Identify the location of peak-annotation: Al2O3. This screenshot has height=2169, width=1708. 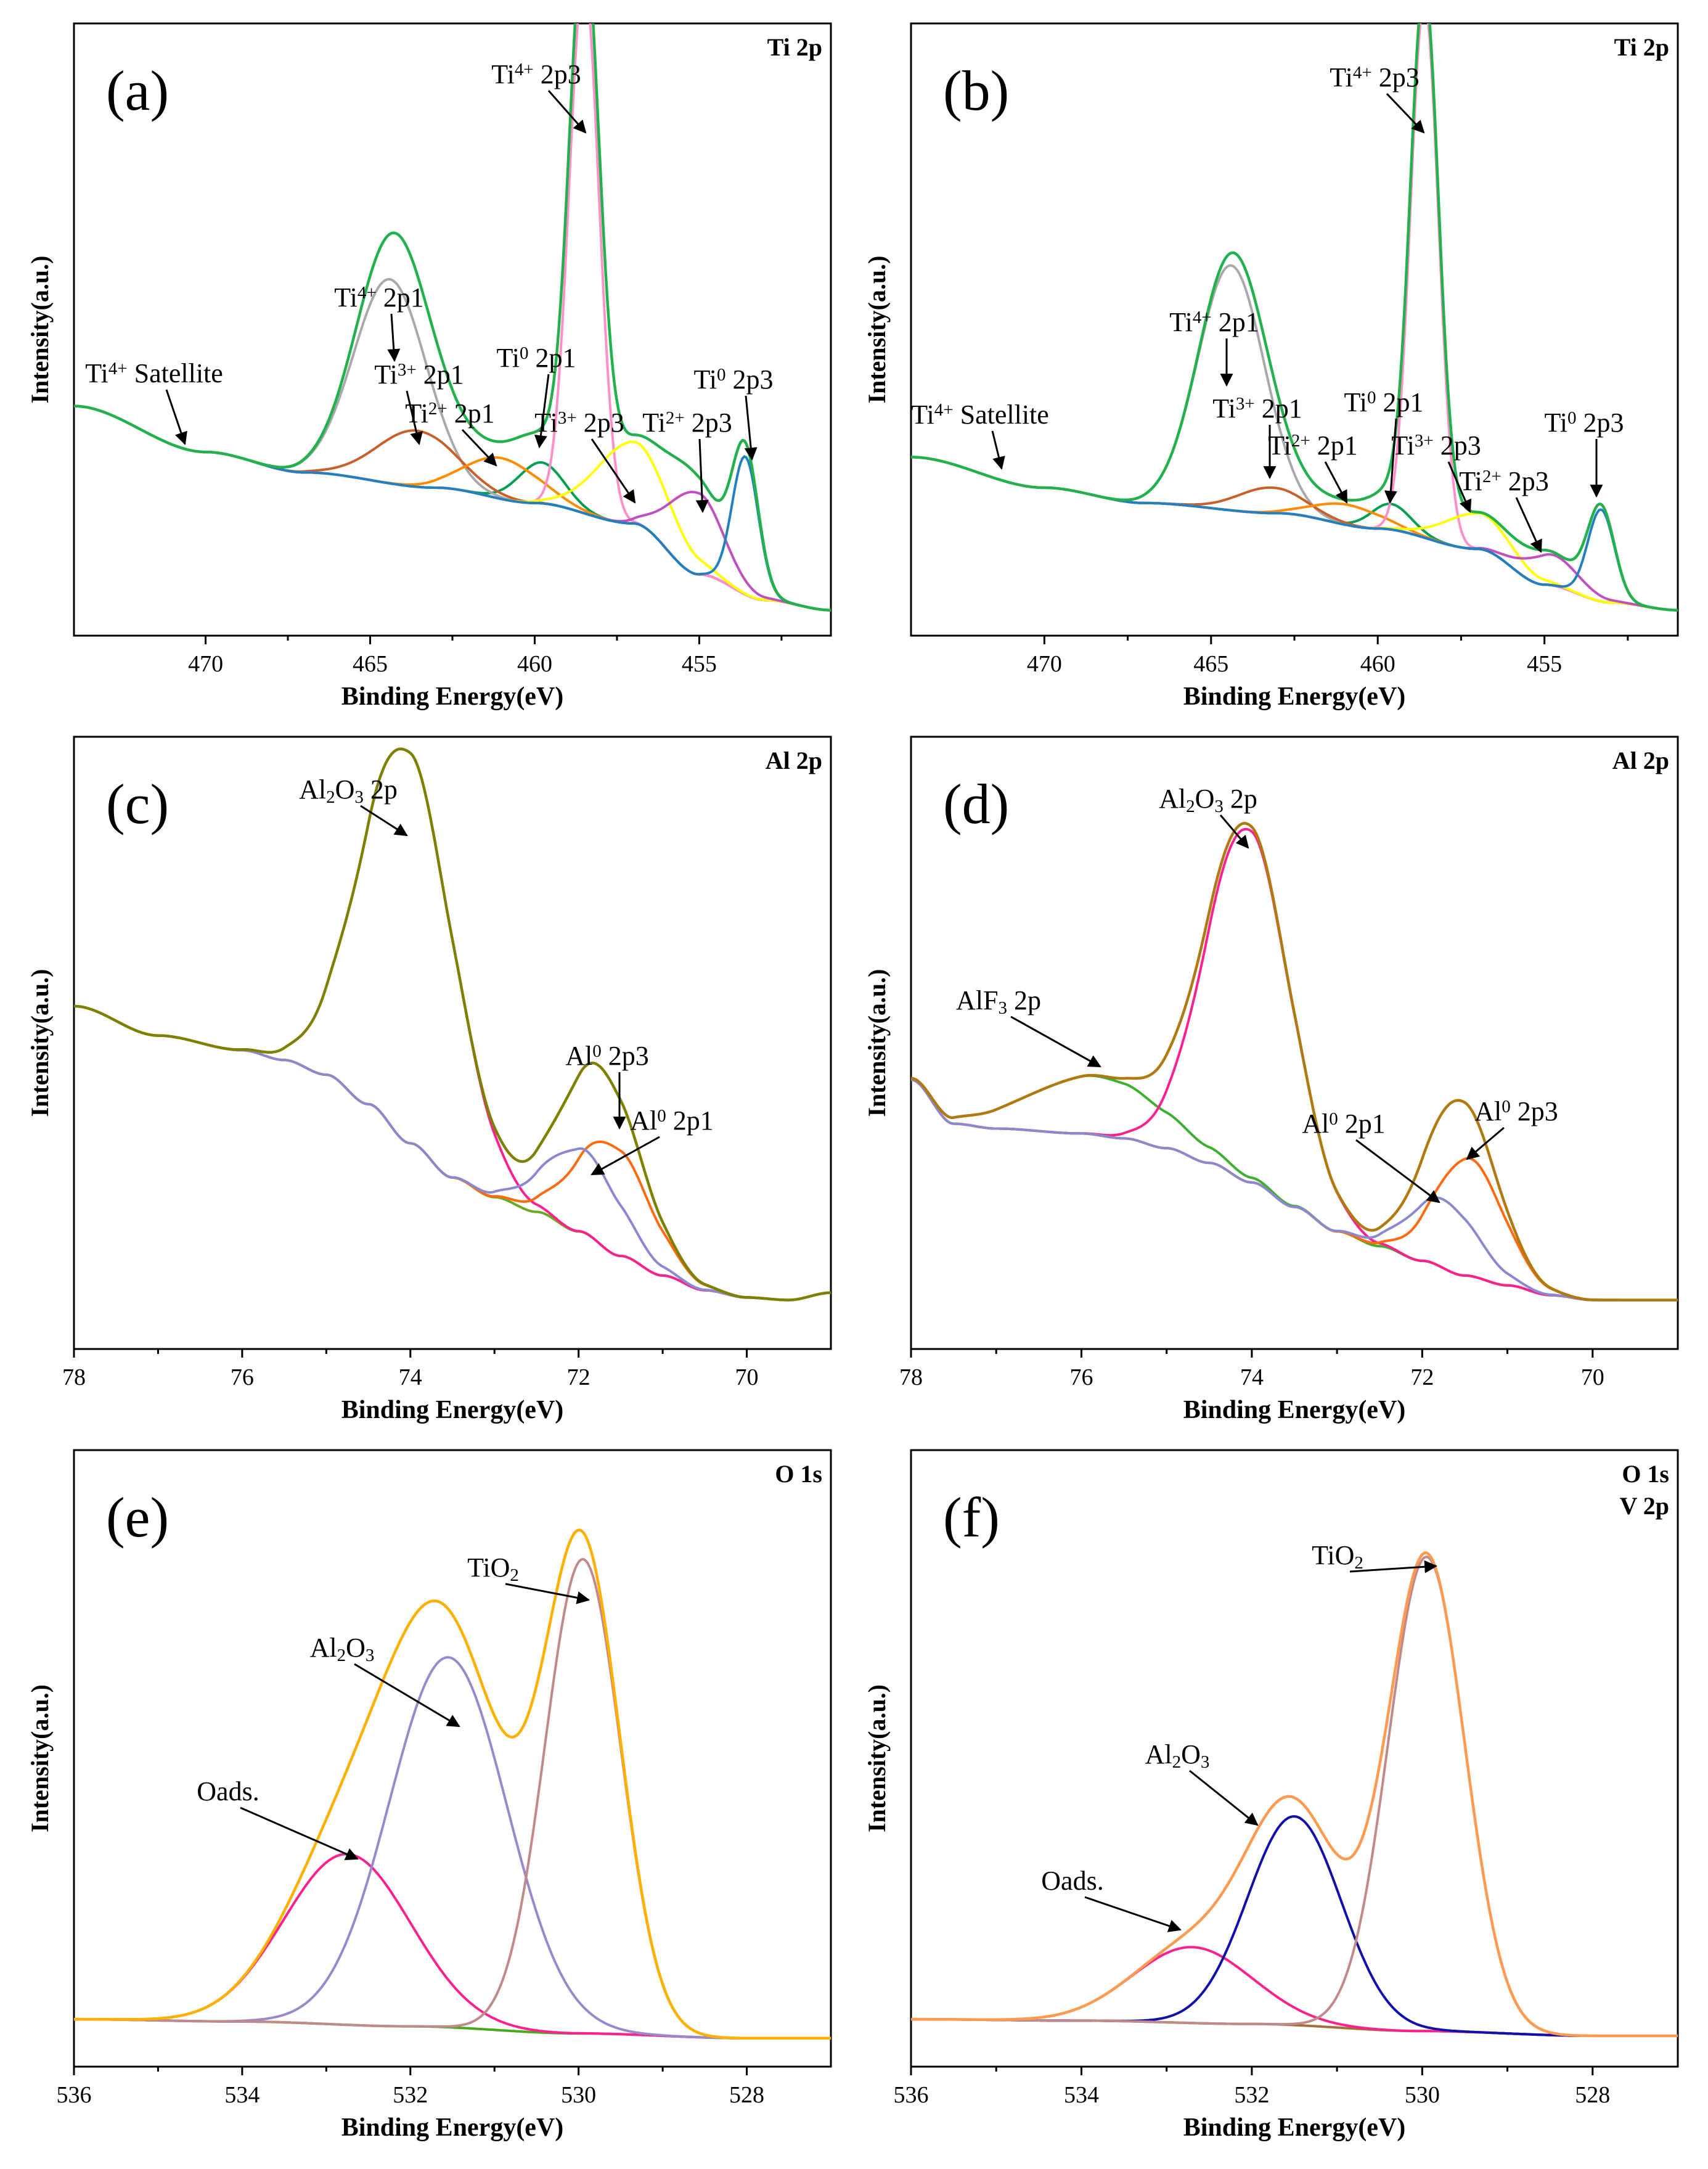
(1177, 1755).